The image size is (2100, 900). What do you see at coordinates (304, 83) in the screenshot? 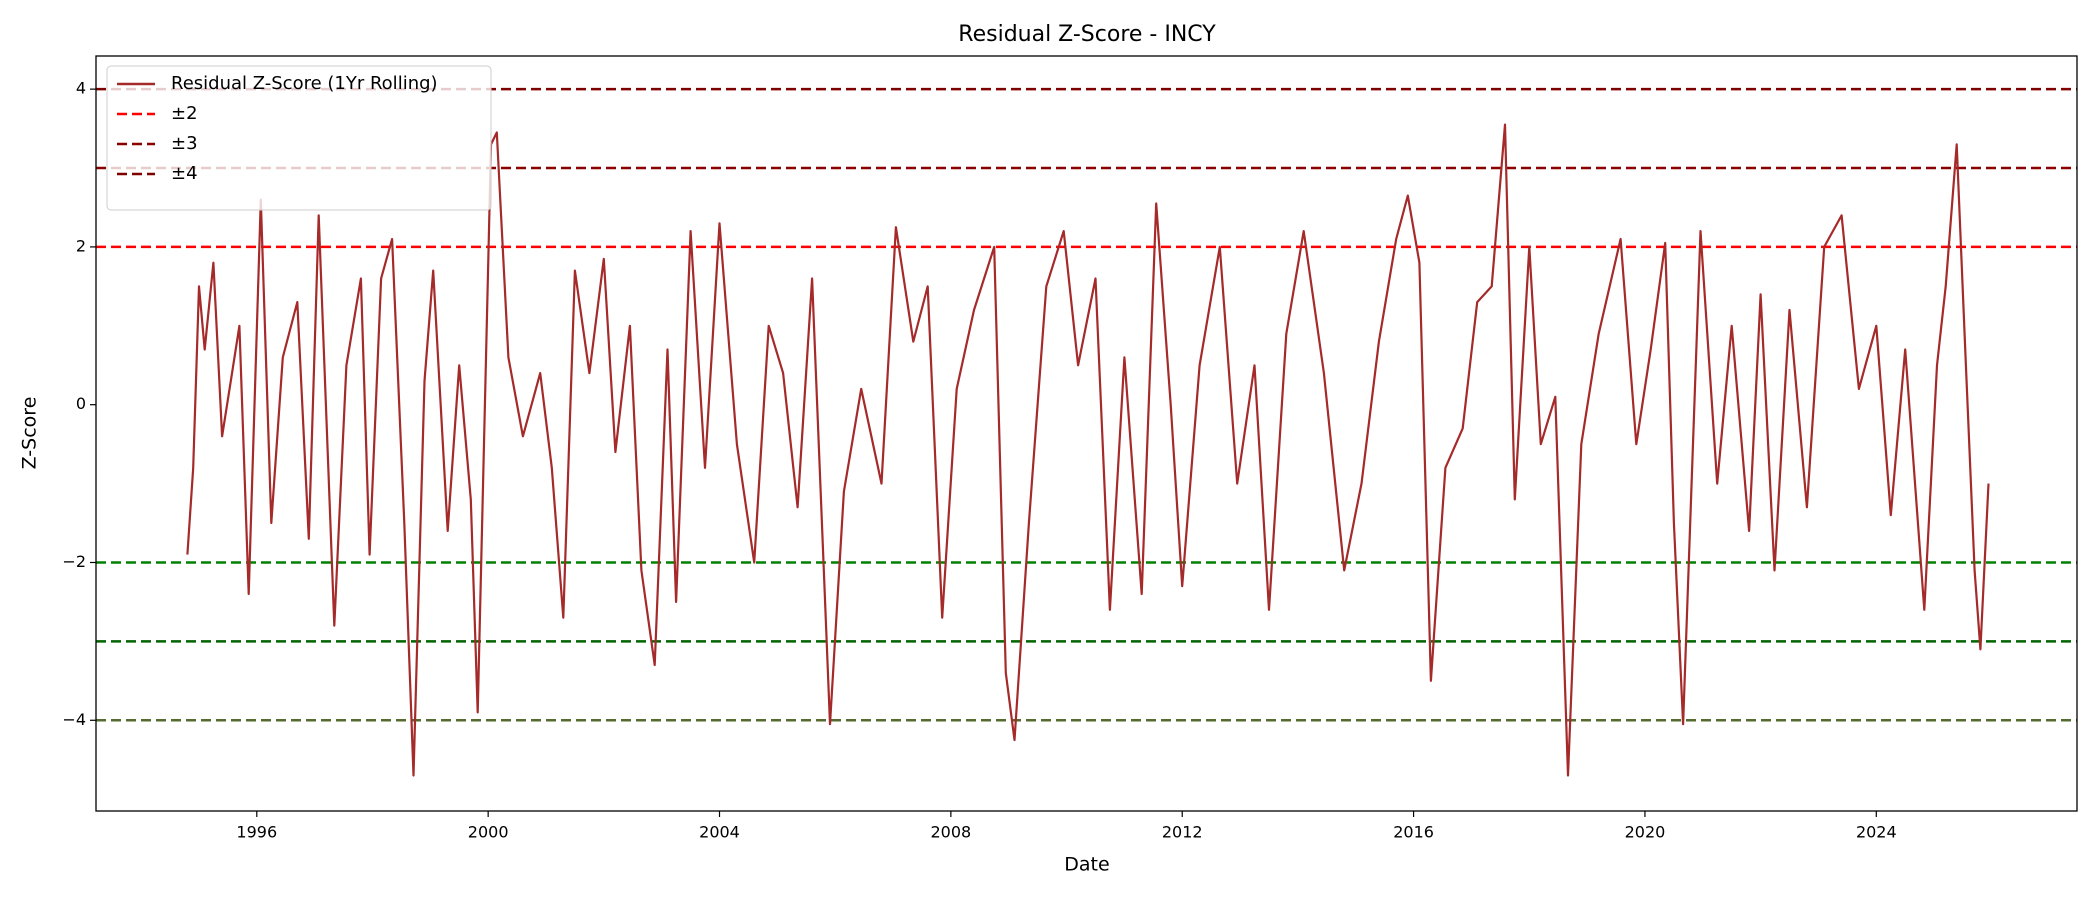
I see `legend-label: Residual Z-Score (1Yr Rolling)` at bounding box center [304, 83].